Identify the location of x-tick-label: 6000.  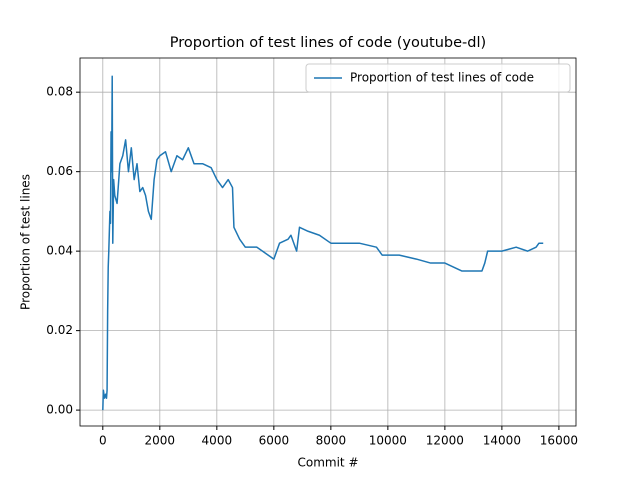
(274, 441).